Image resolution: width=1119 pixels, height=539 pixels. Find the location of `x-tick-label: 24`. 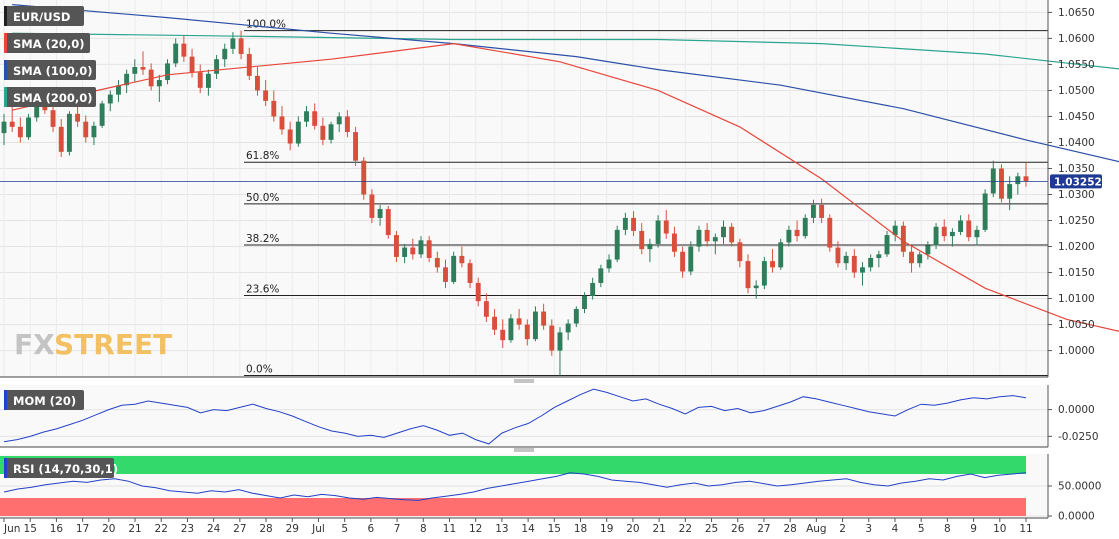

x-tick-label: 24 is located at coordinates (214, 529).